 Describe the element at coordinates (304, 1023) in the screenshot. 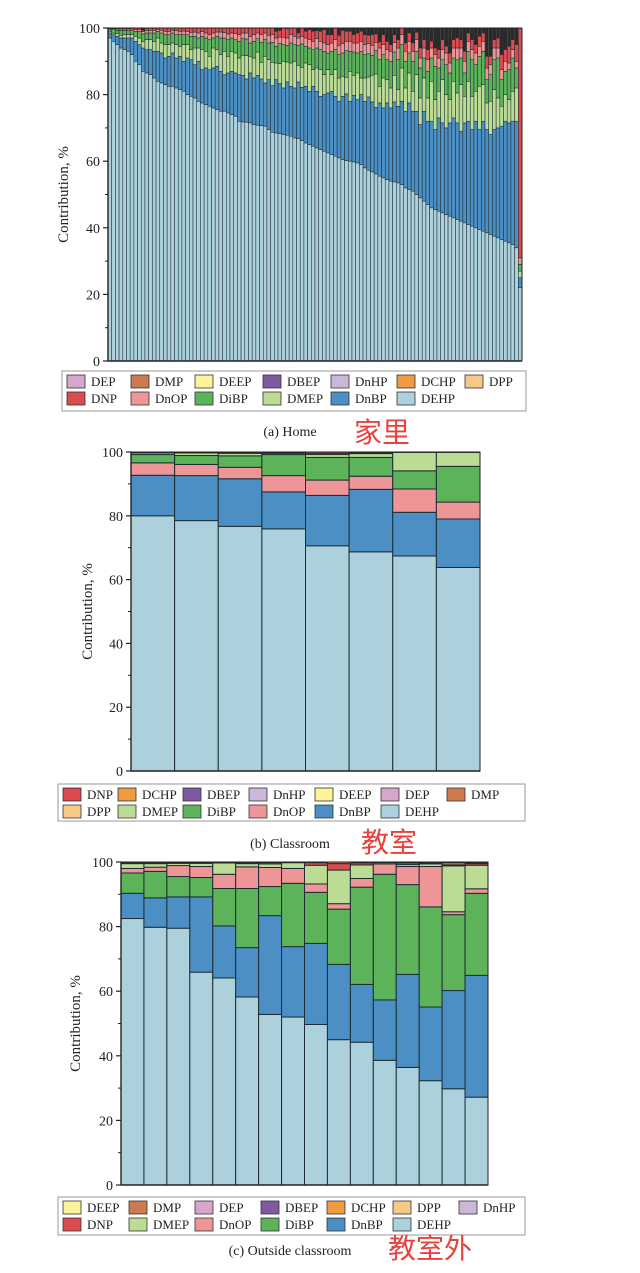

I see `bars` at that location.